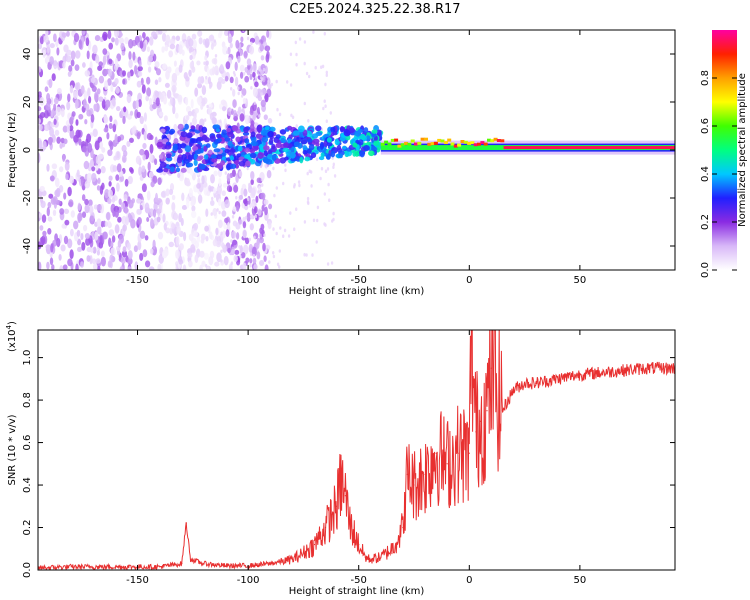 The height and width of the screenshot is (600, 750). Describe the element at coordinates (580, 580) in the screenshot. I see `line-x-tick-label: 50` at that location.